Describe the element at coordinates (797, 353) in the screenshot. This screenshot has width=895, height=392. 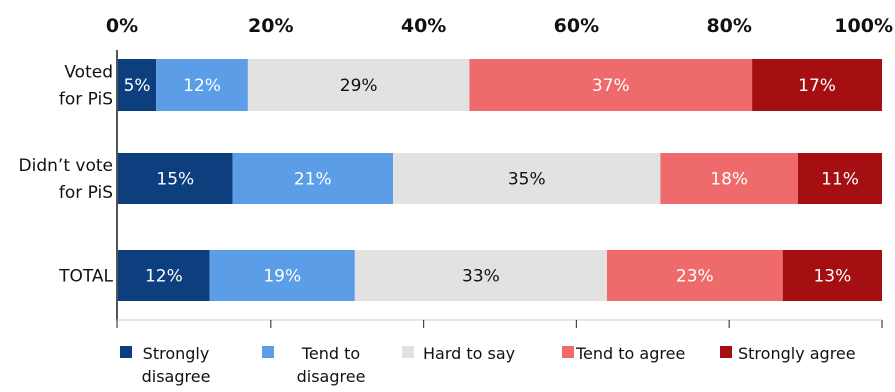
I see `legend-label: Strongly agree` at that location.